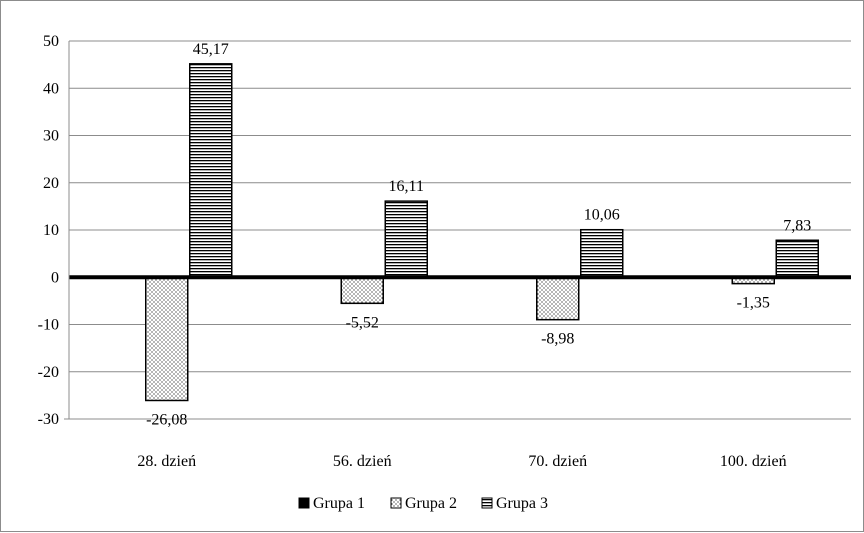 The height and width of the screenshot is (533, 864). Describe the element at coordinates (362, 461) in the screenshot. I see `x-tick-label: 56. dzień` at that location.